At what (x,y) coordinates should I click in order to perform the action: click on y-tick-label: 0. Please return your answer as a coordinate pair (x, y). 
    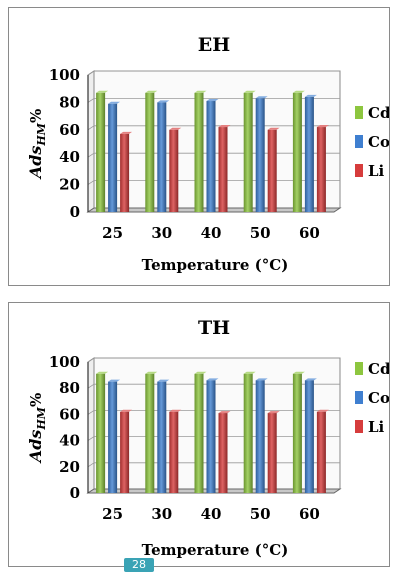
    Looking at the image, I should click on (75, 493).